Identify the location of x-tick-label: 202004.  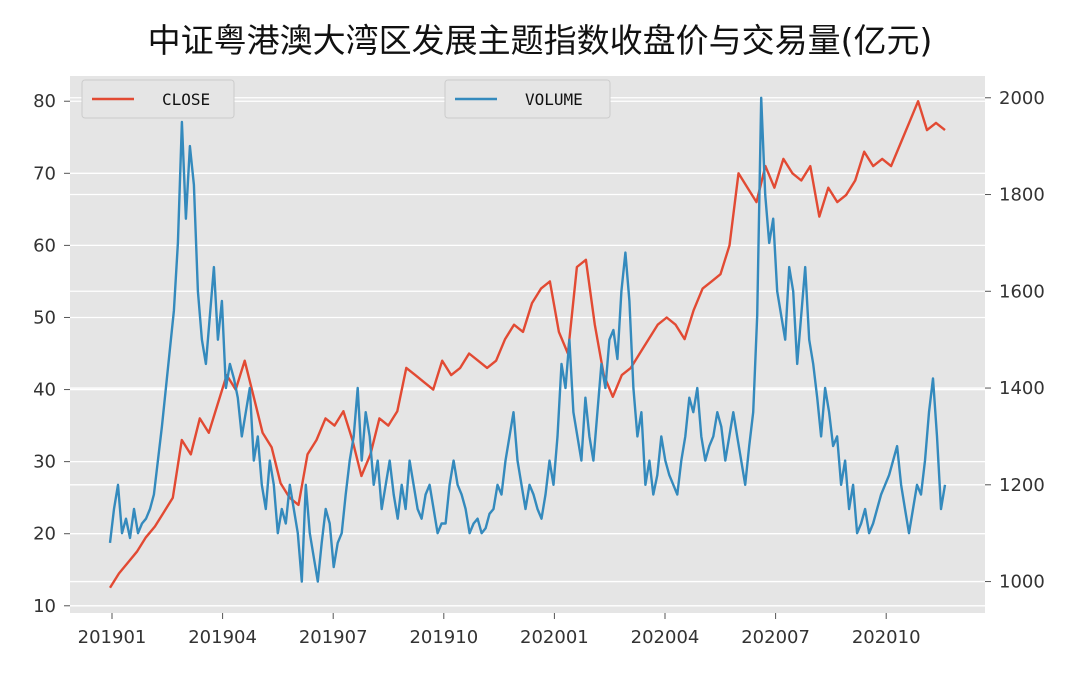
(665, 637).